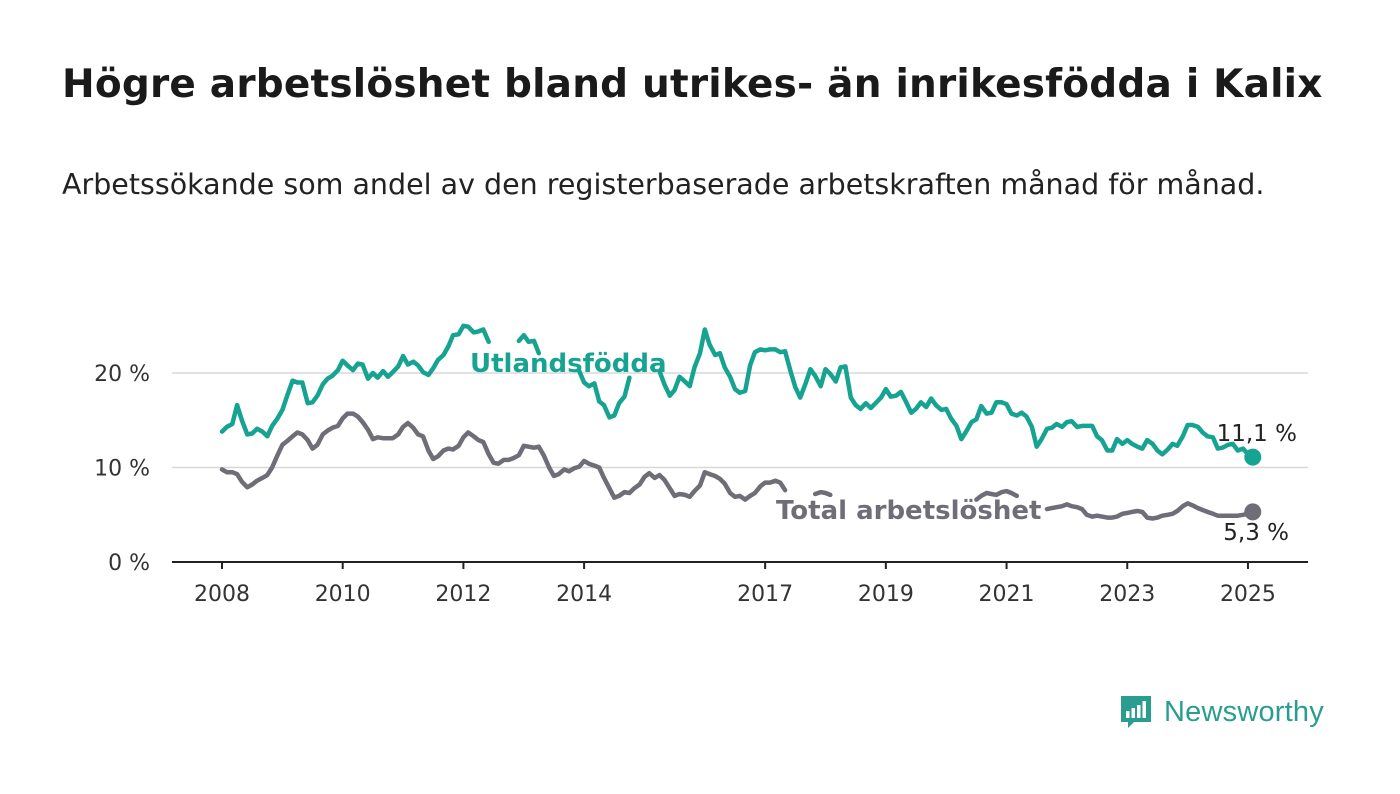 This screenshot has height=794, width=1400. Describe the element at coordinates (1257, 434) in the screenshot. I see `end-value-utlandsfodda: 11,1 %` at that location.